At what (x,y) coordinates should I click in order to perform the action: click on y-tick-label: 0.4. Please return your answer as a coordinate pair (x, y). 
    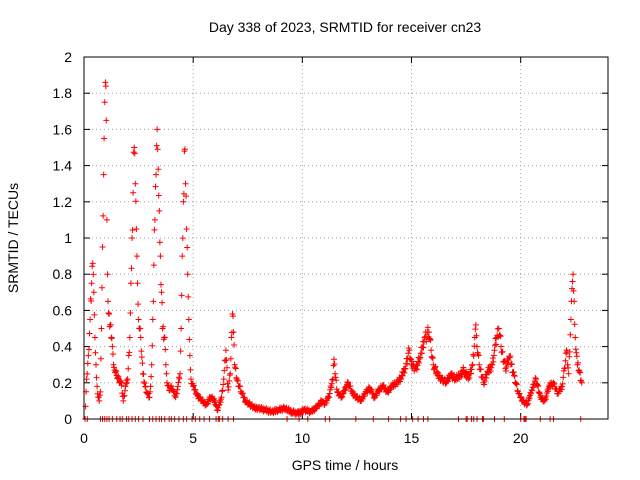
    Looking at the image, I should click on (63, 347).